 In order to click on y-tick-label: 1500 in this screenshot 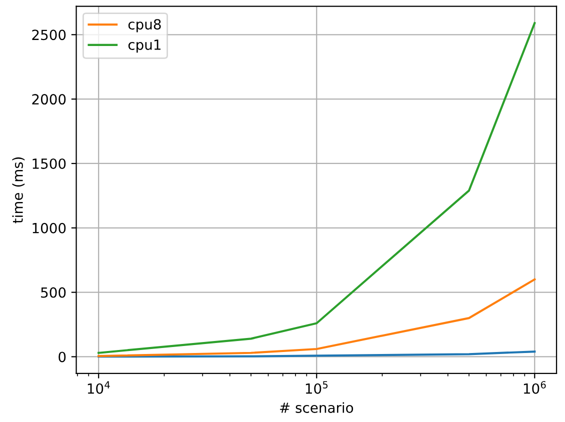, I will do `click(49, 163)`.